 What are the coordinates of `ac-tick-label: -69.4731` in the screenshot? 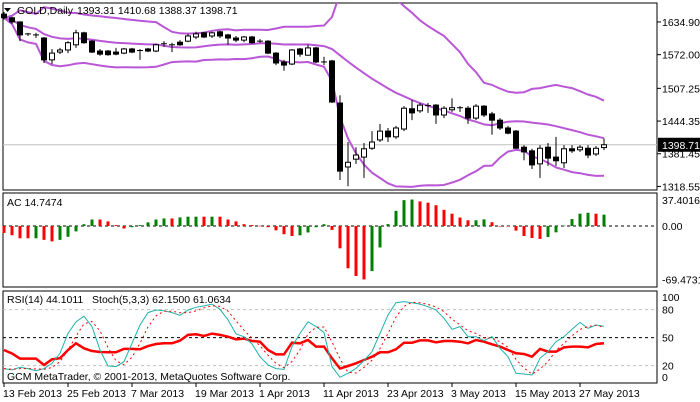 It's located at (681, 280).